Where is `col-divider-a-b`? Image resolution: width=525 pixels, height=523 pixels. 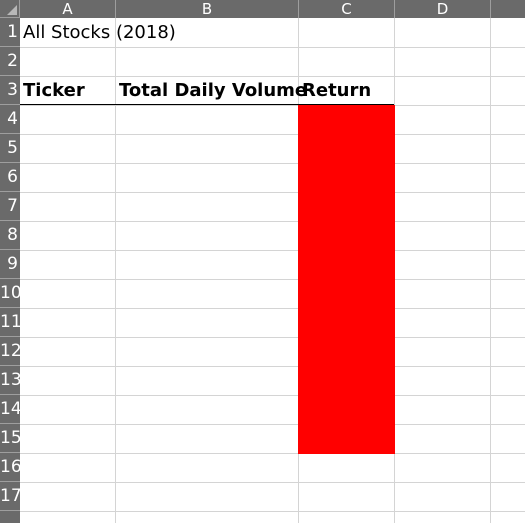 col-divider-a-b is located at coordinates (115, 270).